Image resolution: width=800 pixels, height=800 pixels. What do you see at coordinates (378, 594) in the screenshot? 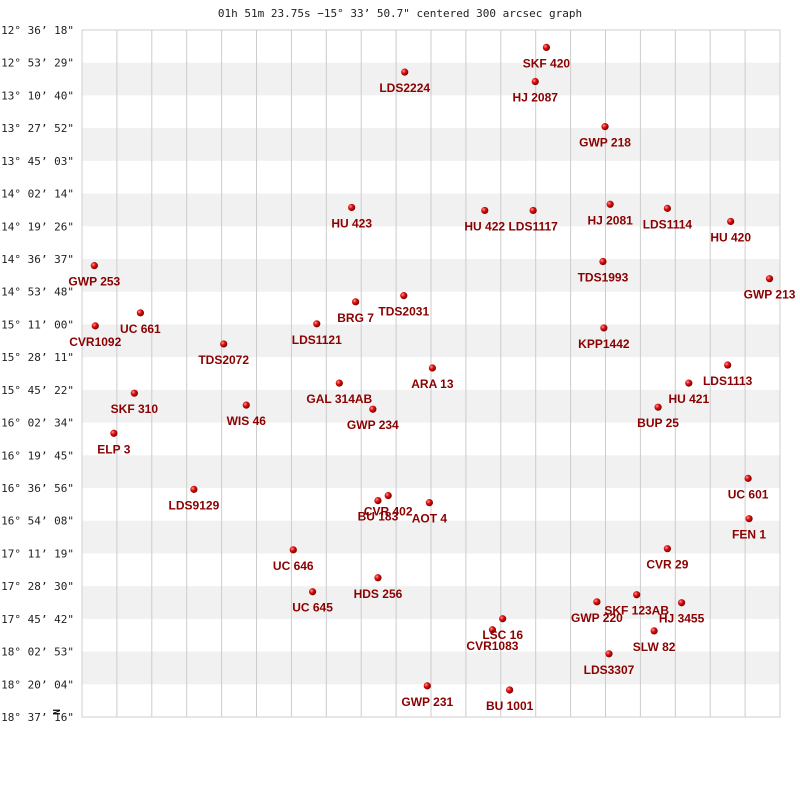
I see `star-label: HDS 256` at bounding box center [378, 594].